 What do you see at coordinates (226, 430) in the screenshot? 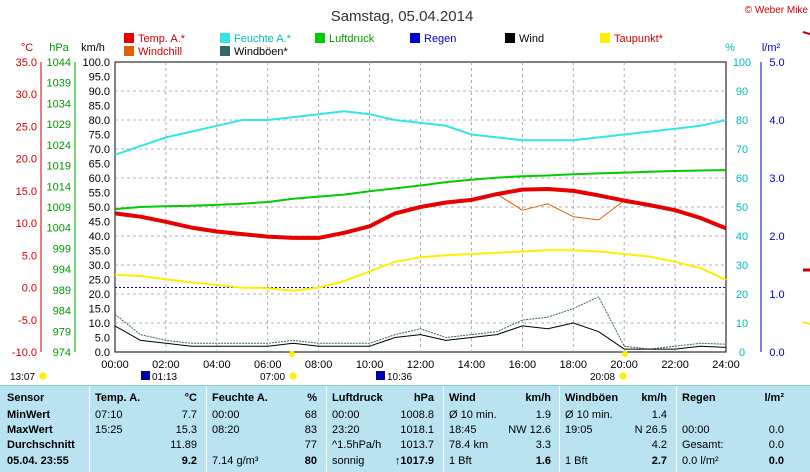
I see `cell-sub: 08:20` at bounding box center [226, 430].